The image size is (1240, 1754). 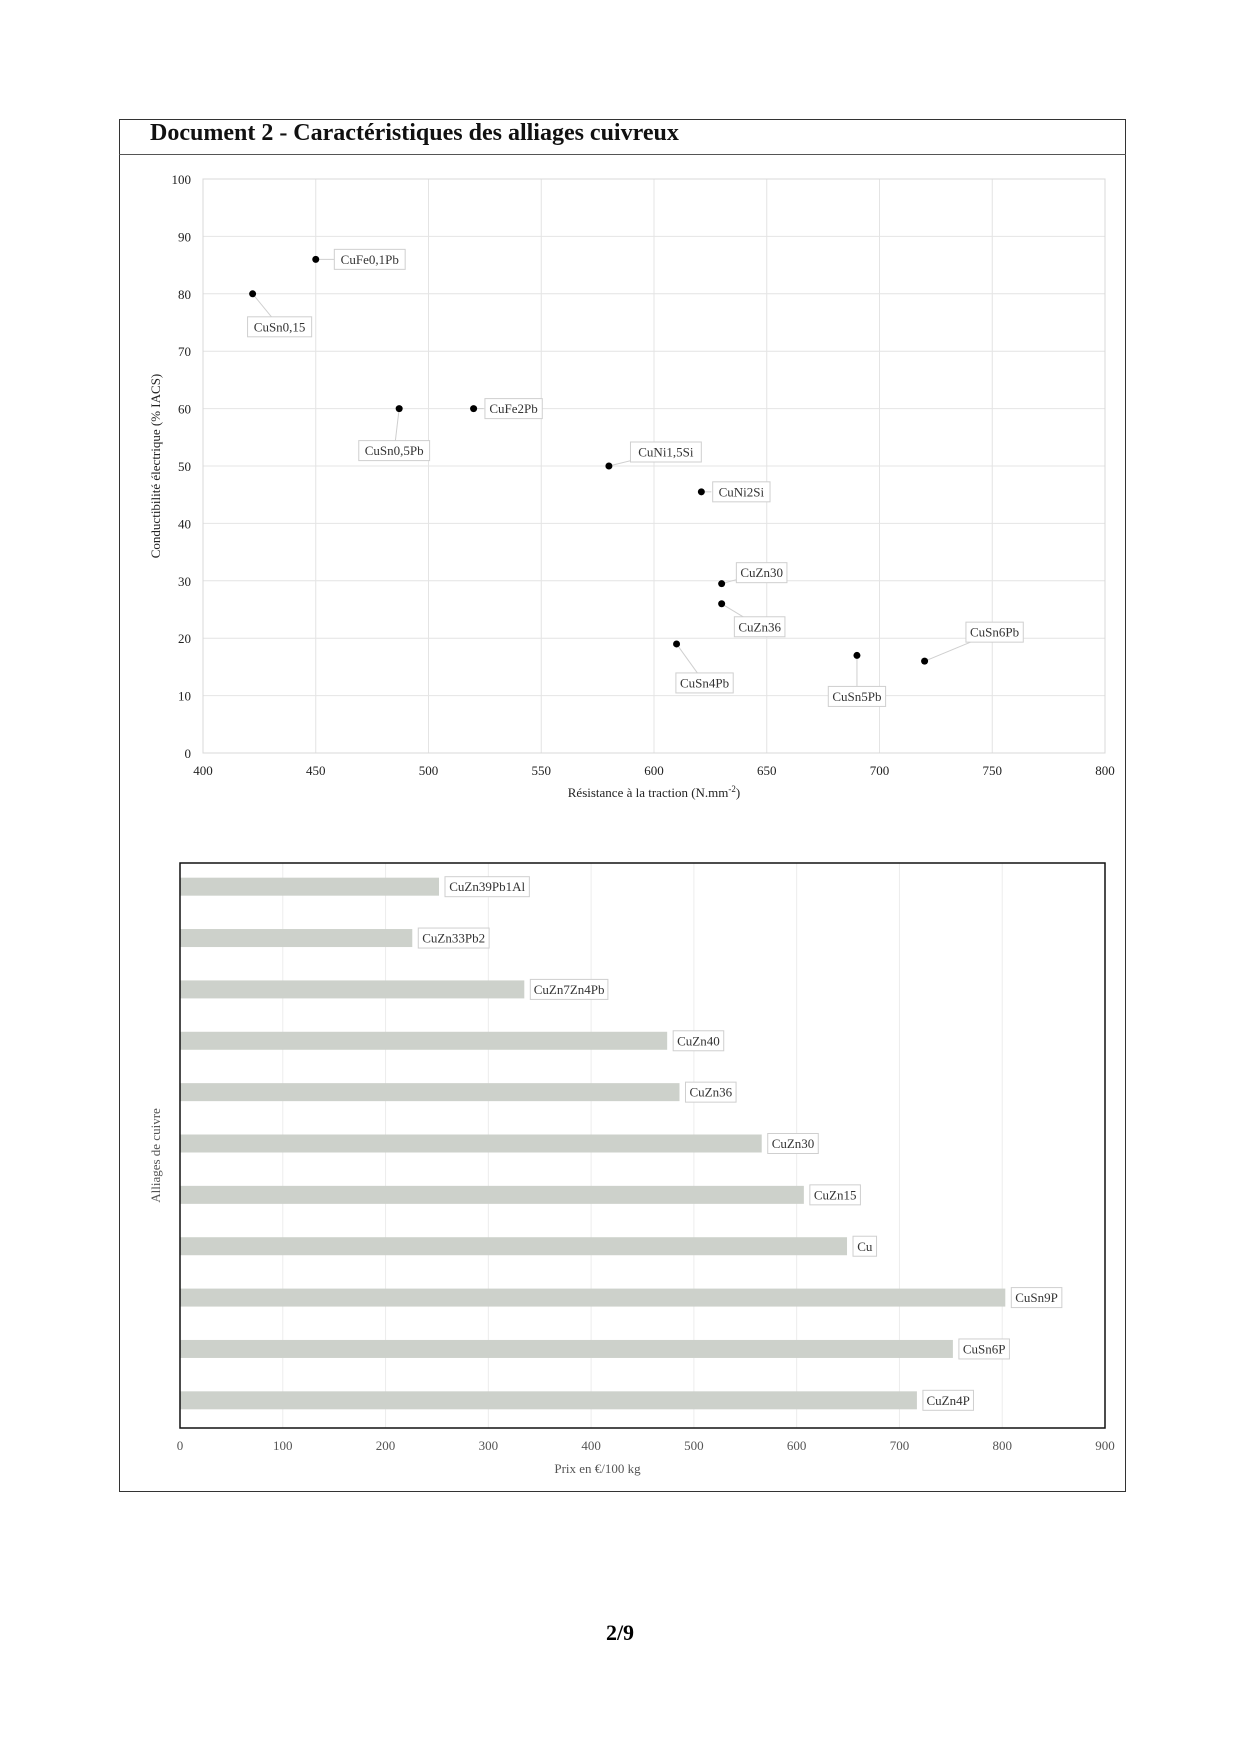 I want to click on y-tick-label: 10, so click(x=184, y=696).